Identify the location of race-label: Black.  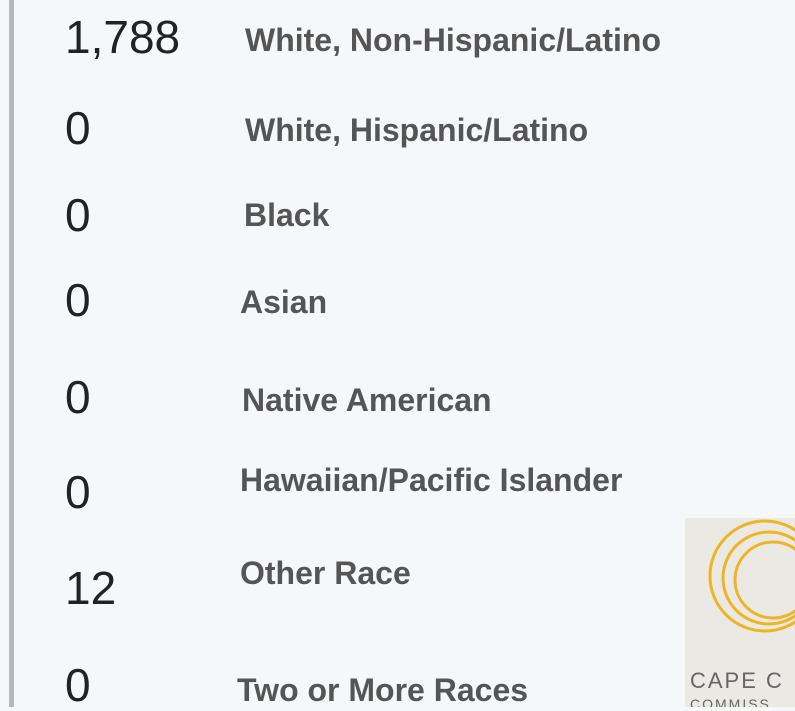
(287, 215).